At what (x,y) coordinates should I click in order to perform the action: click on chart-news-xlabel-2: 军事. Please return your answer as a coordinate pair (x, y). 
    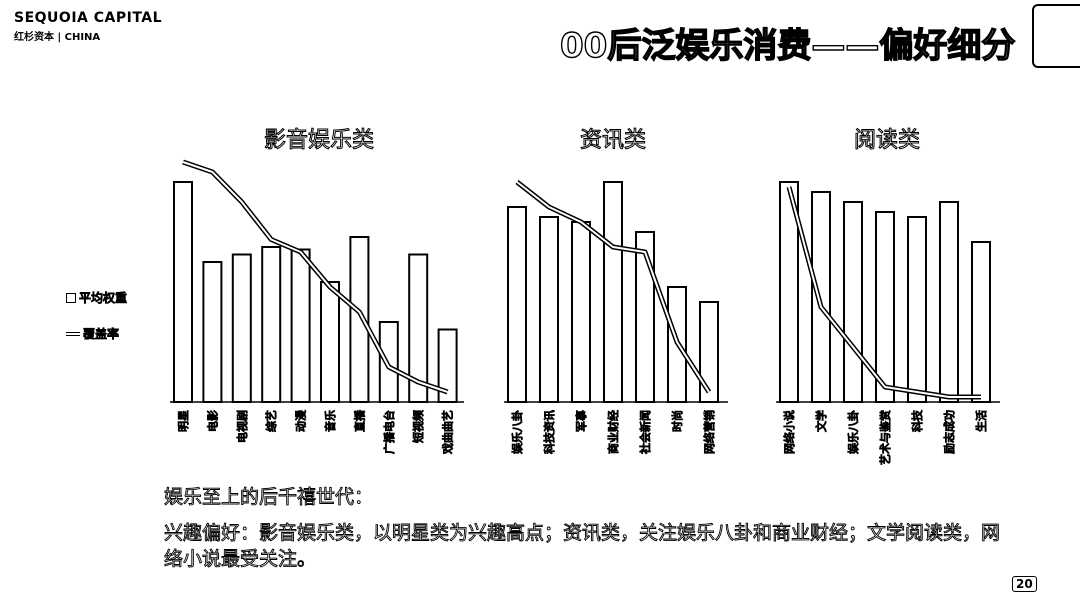
    Looking at the image, I should click on (581, 421).